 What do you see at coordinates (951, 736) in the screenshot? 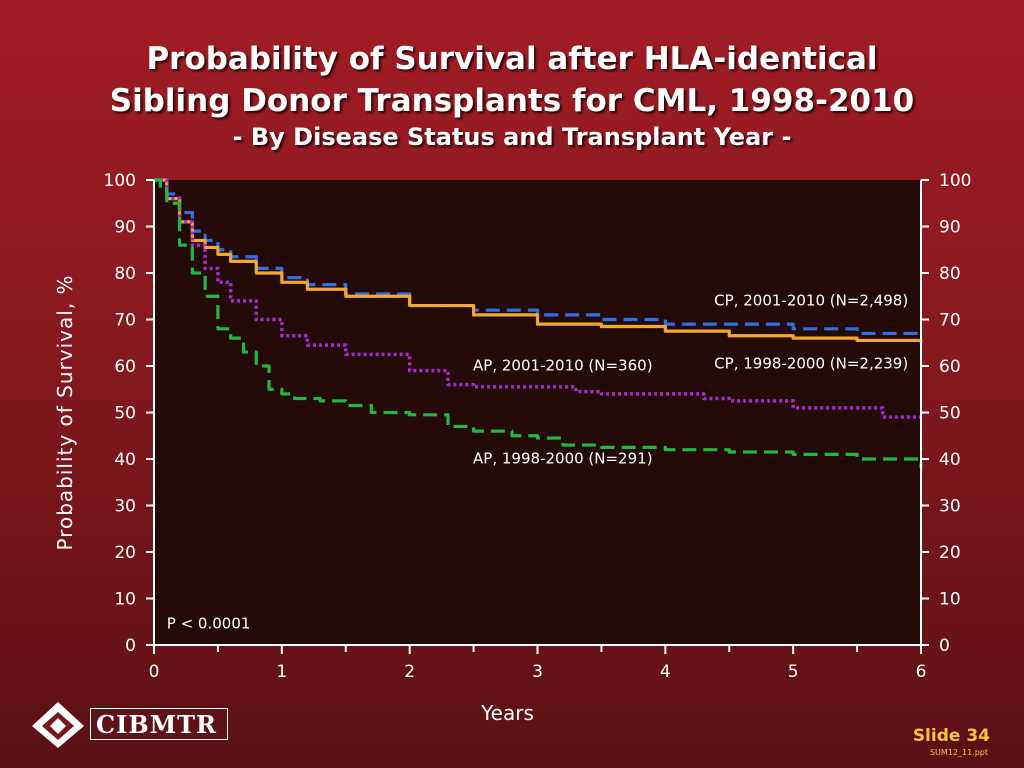
I see `slide-number: Slide 34` at bounding box center [951, 736].